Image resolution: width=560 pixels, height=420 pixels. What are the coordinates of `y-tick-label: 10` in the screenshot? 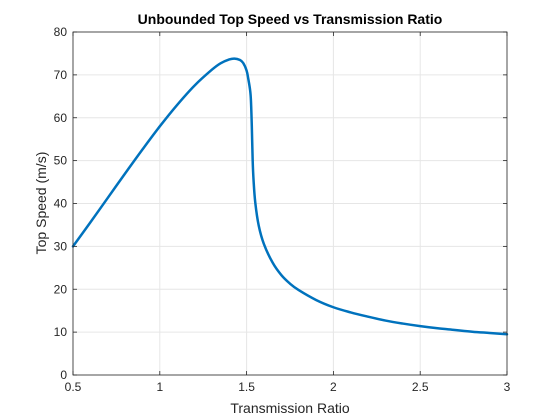 It's located at (61, 332).